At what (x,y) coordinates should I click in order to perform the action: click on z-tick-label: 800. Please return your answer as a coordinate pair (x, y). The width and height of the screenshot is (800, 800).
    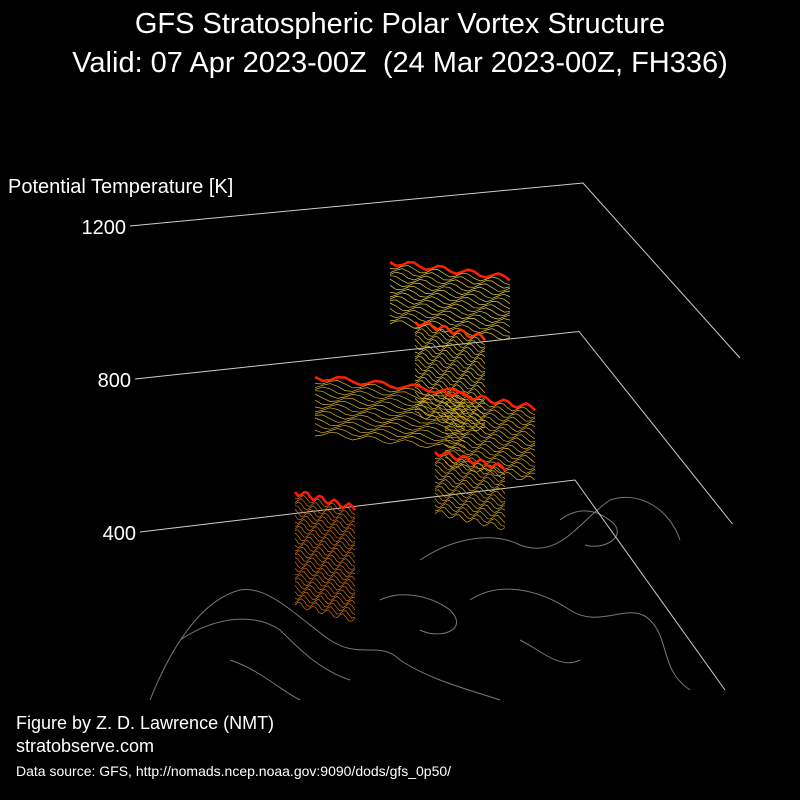
    Looking at the image, I should click on (114, 381).